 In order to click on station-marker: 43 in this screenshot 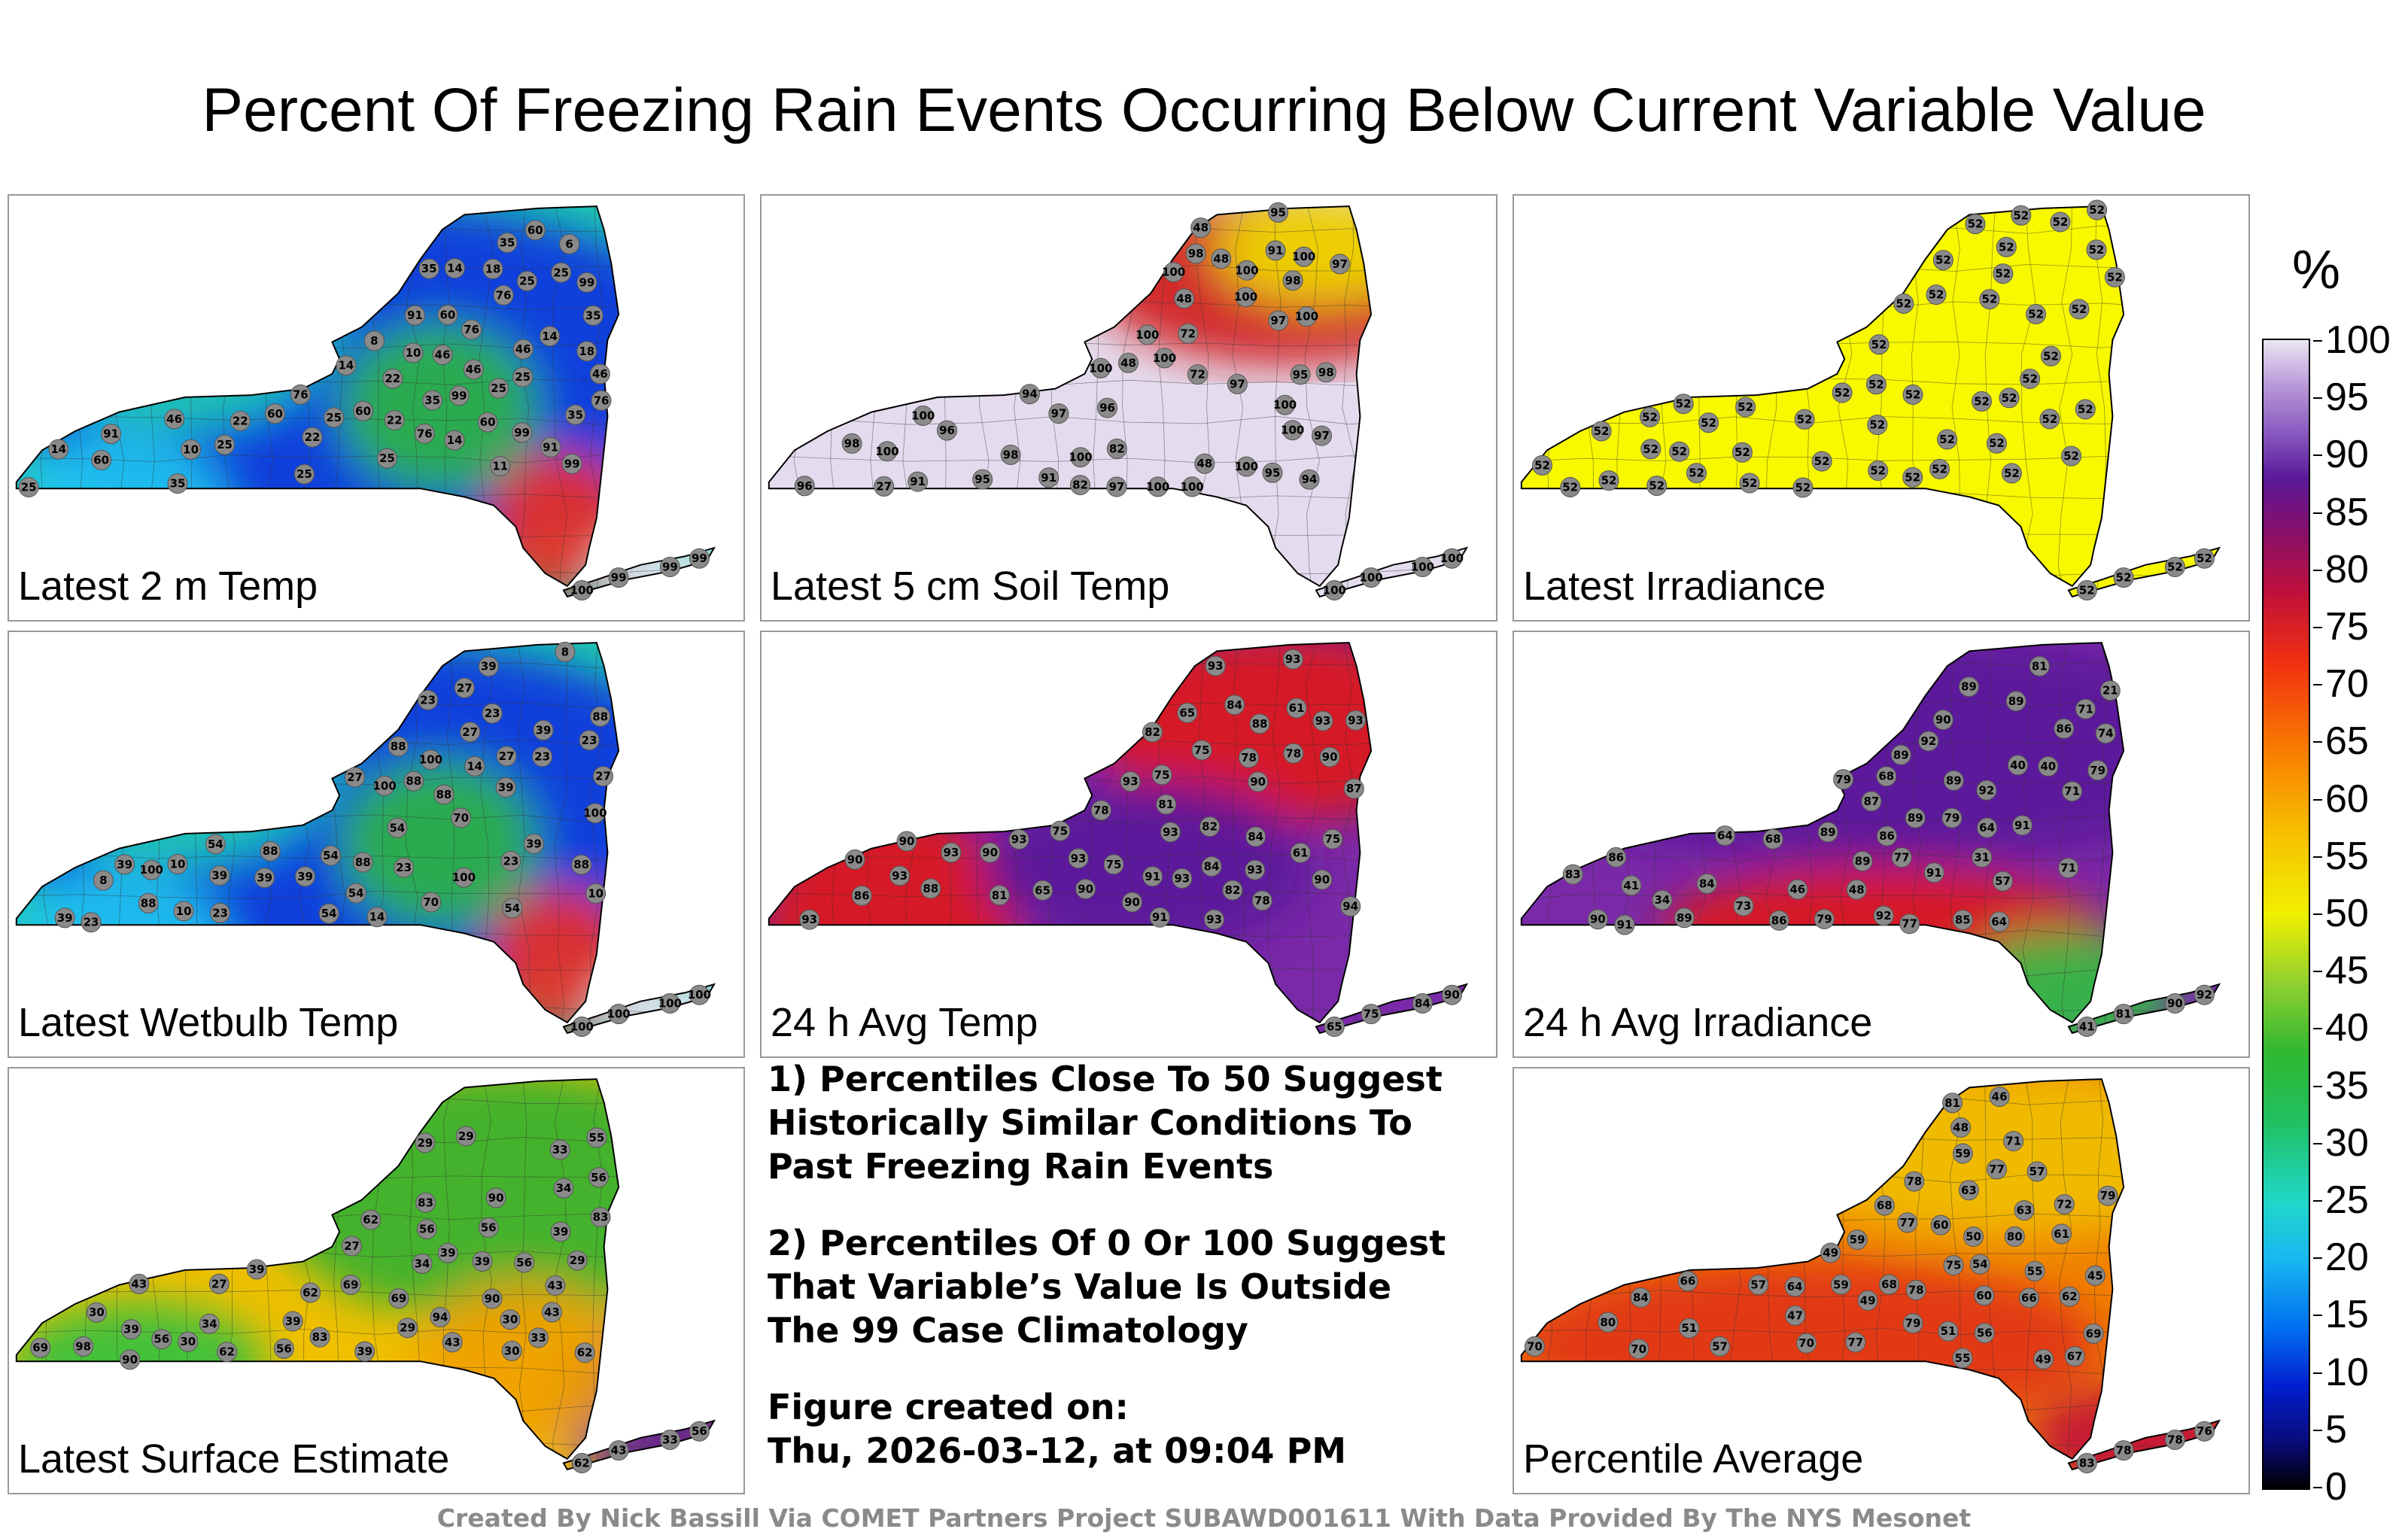, I will do `click(555, 1285)`.